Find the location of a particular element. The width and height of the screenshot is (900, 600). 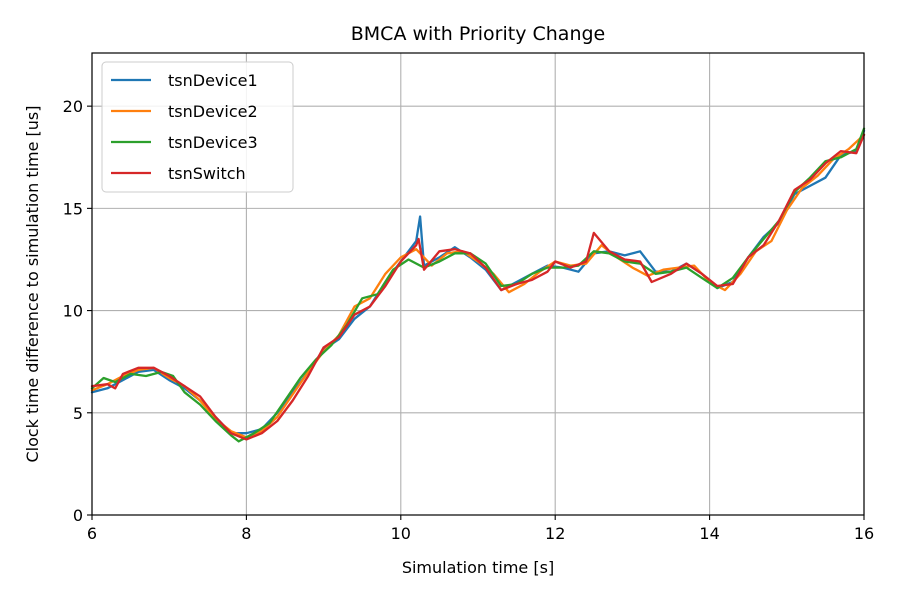

x-axis-label: Simulation time [s] is located at coordinates (478, 567).